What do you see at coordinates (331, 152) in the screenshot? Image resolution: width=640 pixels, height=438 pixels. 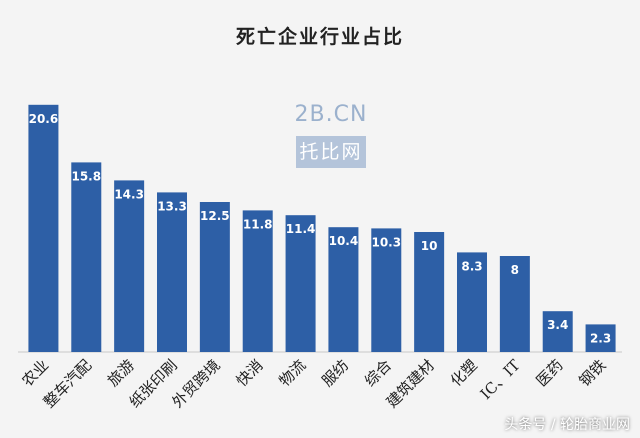 I see `watermark-bottom: 托比网` at bounding box center [331, 152].